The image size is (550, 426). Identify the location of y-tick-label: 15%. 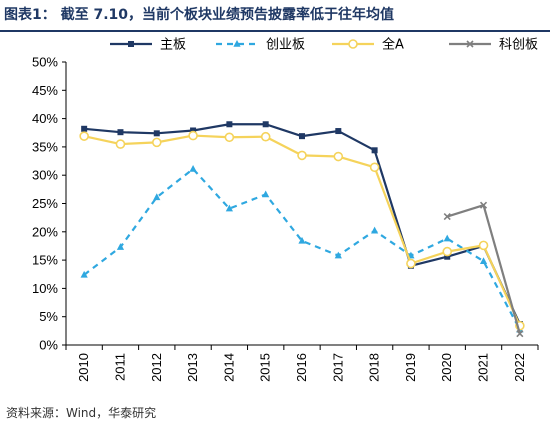
(45, 260).